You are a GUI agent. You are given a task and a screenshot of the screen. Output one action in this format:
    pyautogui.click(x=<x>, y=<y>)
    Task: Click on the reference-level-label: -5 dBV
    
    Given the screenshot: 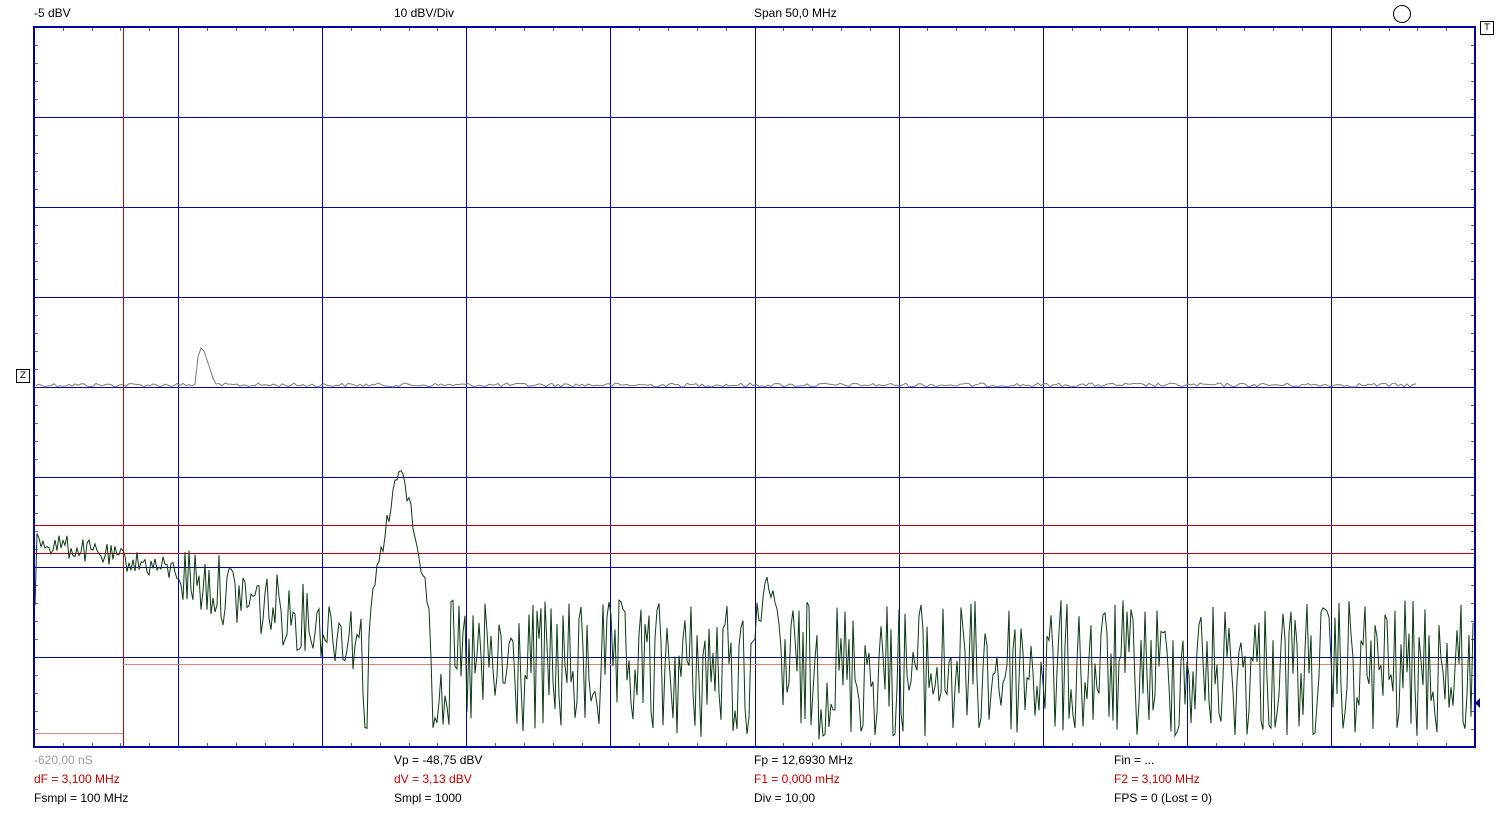 What is the action you would take?
    pyautogui.click(x=52, y=13)
    